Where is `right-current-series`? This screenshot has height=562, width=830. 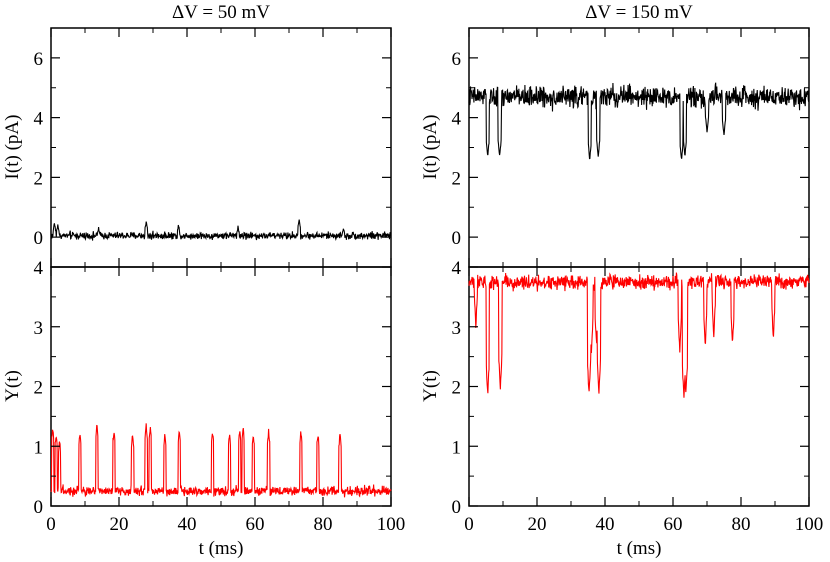 right-current-series is located at coordinates (639, 121).